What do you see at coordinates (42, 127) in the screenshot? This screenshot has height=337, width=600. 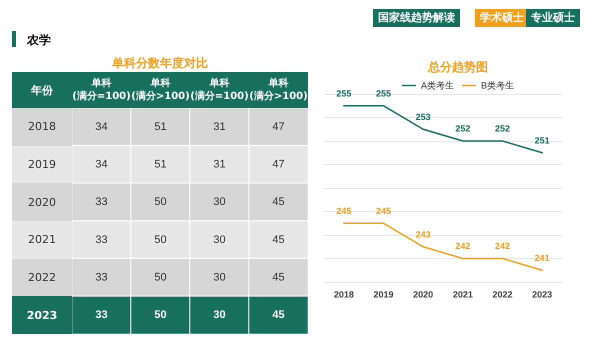 I see `y-tick-label: 2018` at bounding box center [42, 127].